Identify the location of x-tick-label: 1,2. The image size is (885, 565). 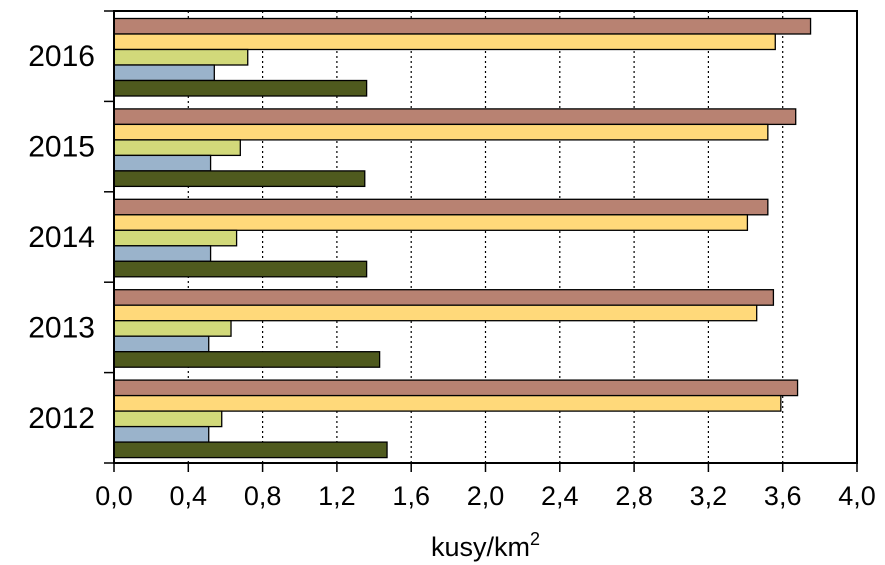
(337, 496).